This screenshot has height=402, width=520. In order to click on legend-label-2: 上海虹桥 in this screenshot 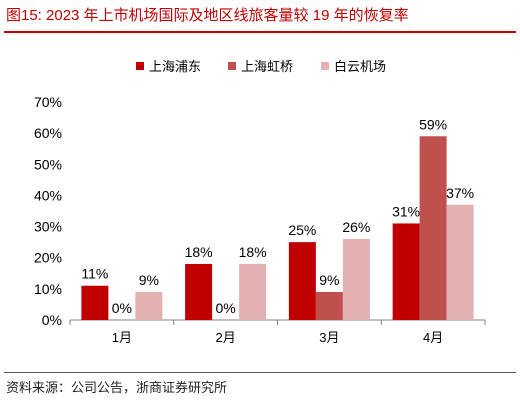, I will do `click(267, 66)`.